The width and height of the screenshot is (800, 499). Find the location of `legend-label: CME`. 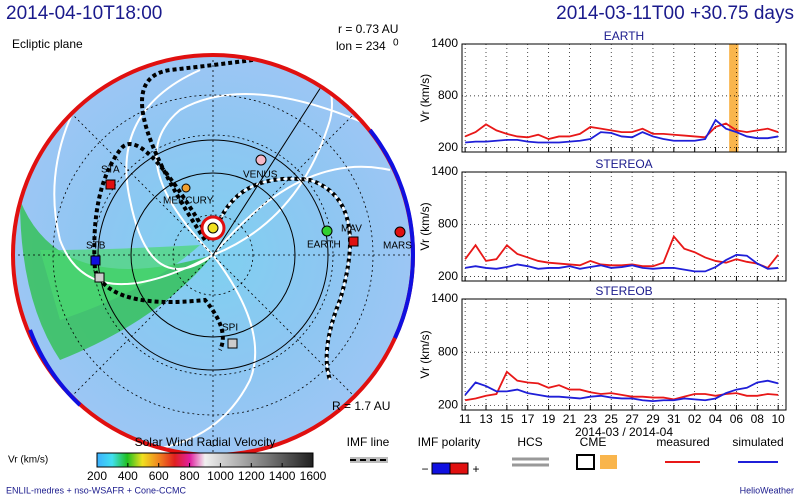

legend-label: CME is located at coordinates (593, 442).